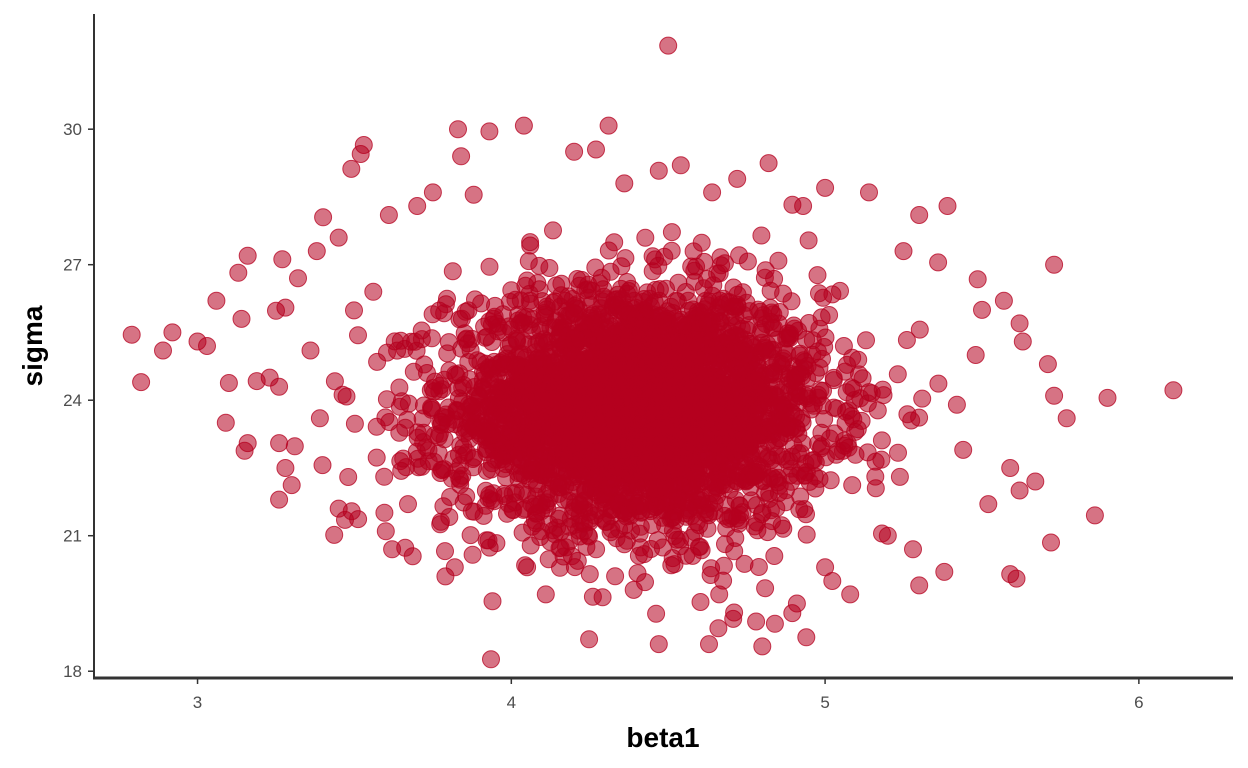 The image size is (1248, 768). Describe the element at coordinates (1138, 702) in the screenshot. I see `x-tick-label: 6` at that location.